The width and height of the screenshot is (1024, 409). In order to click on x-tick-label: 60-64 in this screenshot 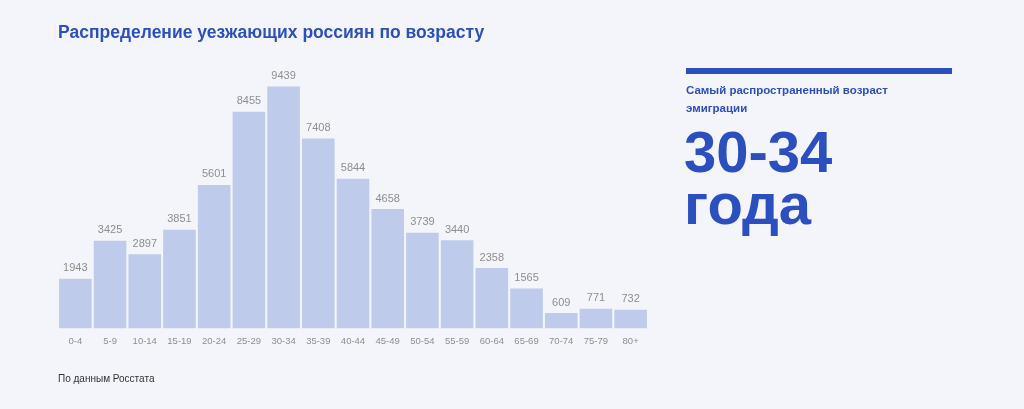, I will do `click(491, 340)`.